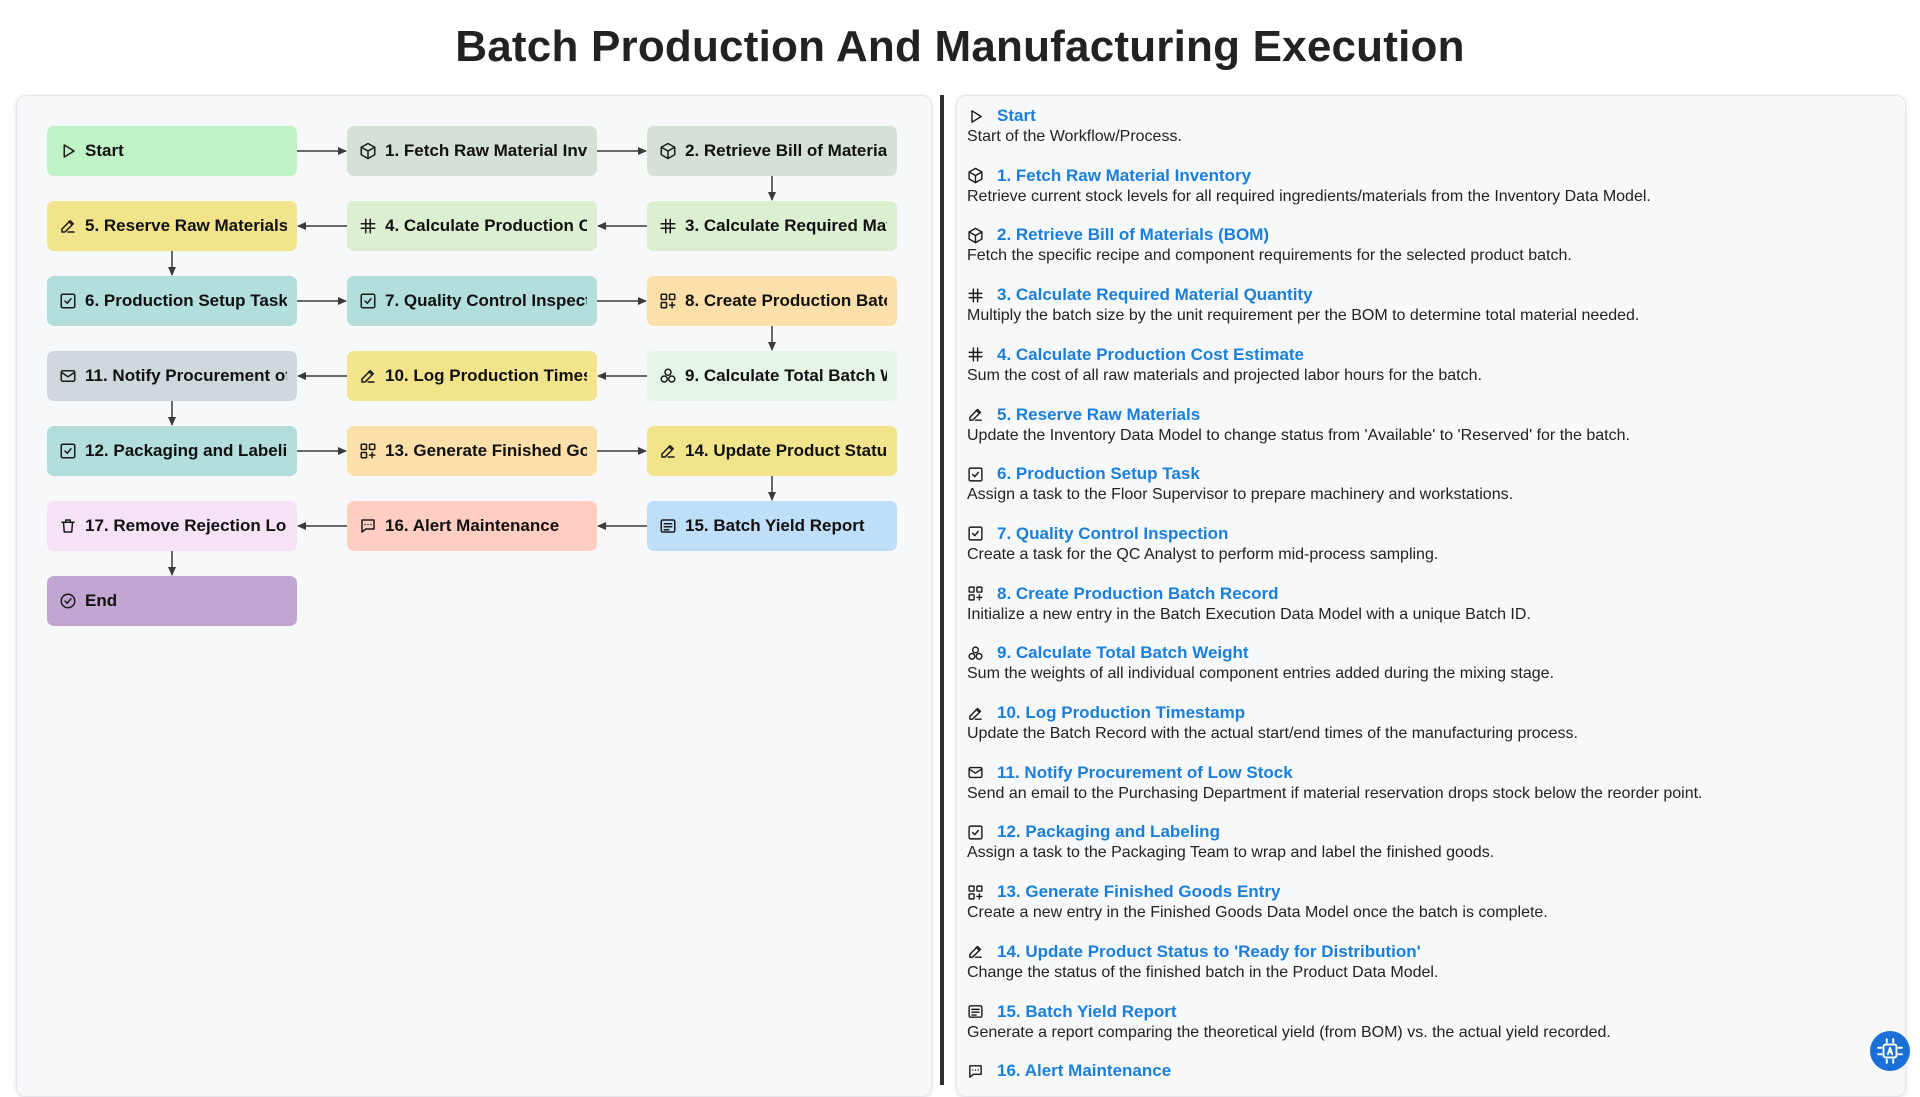  I want to click on flow-node-label: 10. Log Production Timestamp, so click(486, 375).